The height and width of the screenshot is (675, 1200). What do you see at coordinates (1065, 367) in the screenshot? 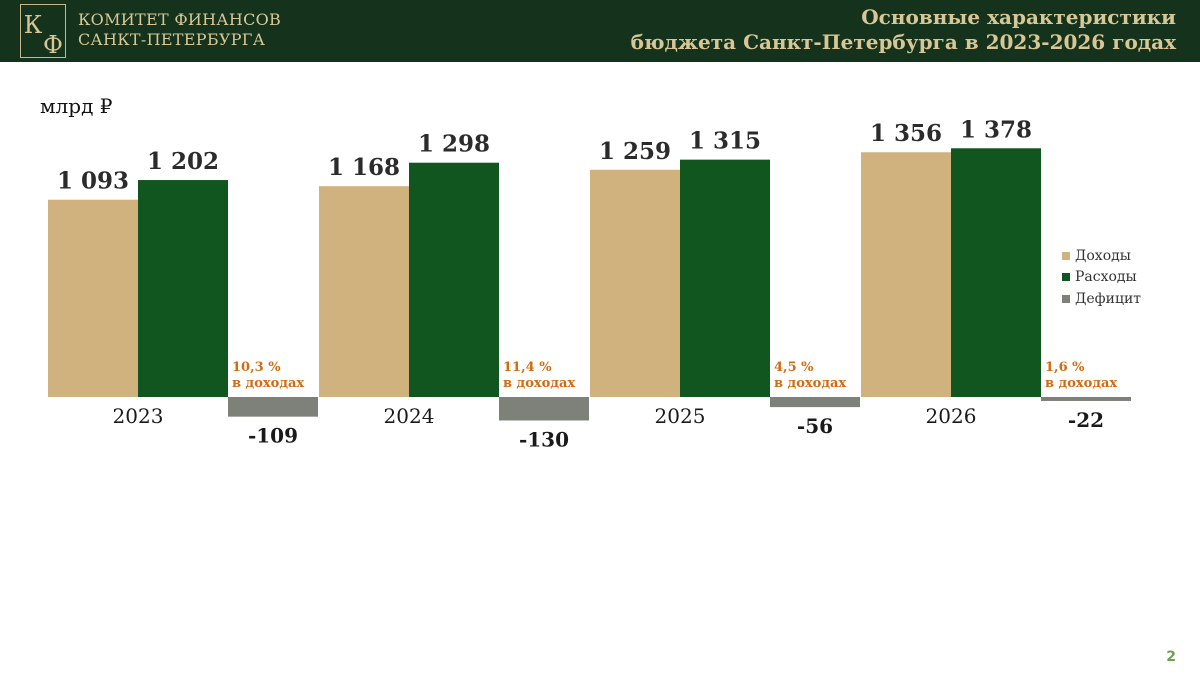
I see `deficit-share-pct-2026: 1,6 %` at bounding box center [1065, 367].